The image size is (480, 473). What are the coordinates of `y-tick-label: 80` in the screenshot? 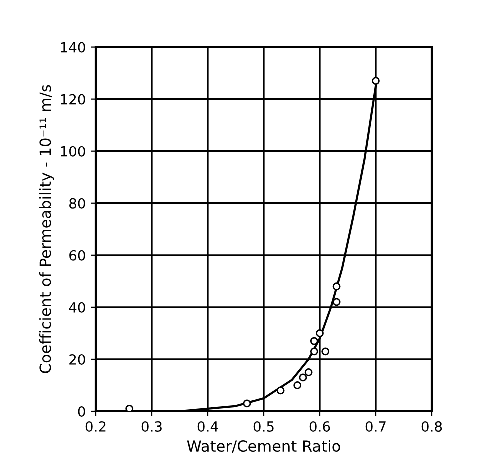 It's located at (78, 203).